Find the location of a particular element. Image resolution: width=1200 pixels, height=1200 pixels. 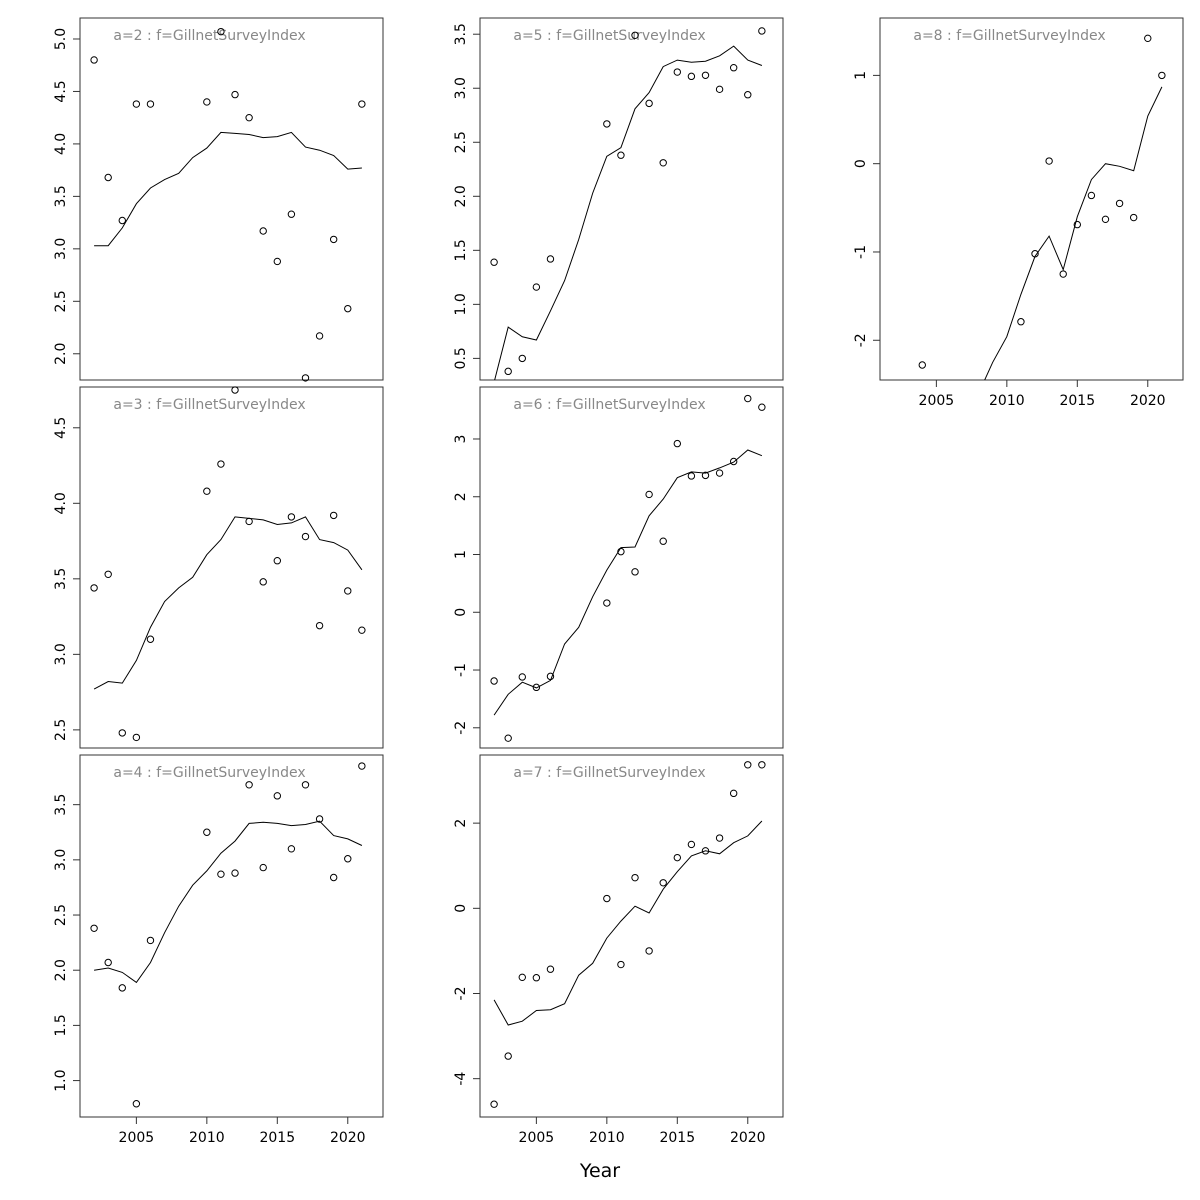

y-tick-label: 1.0 is located at coordinates (61, 1080).